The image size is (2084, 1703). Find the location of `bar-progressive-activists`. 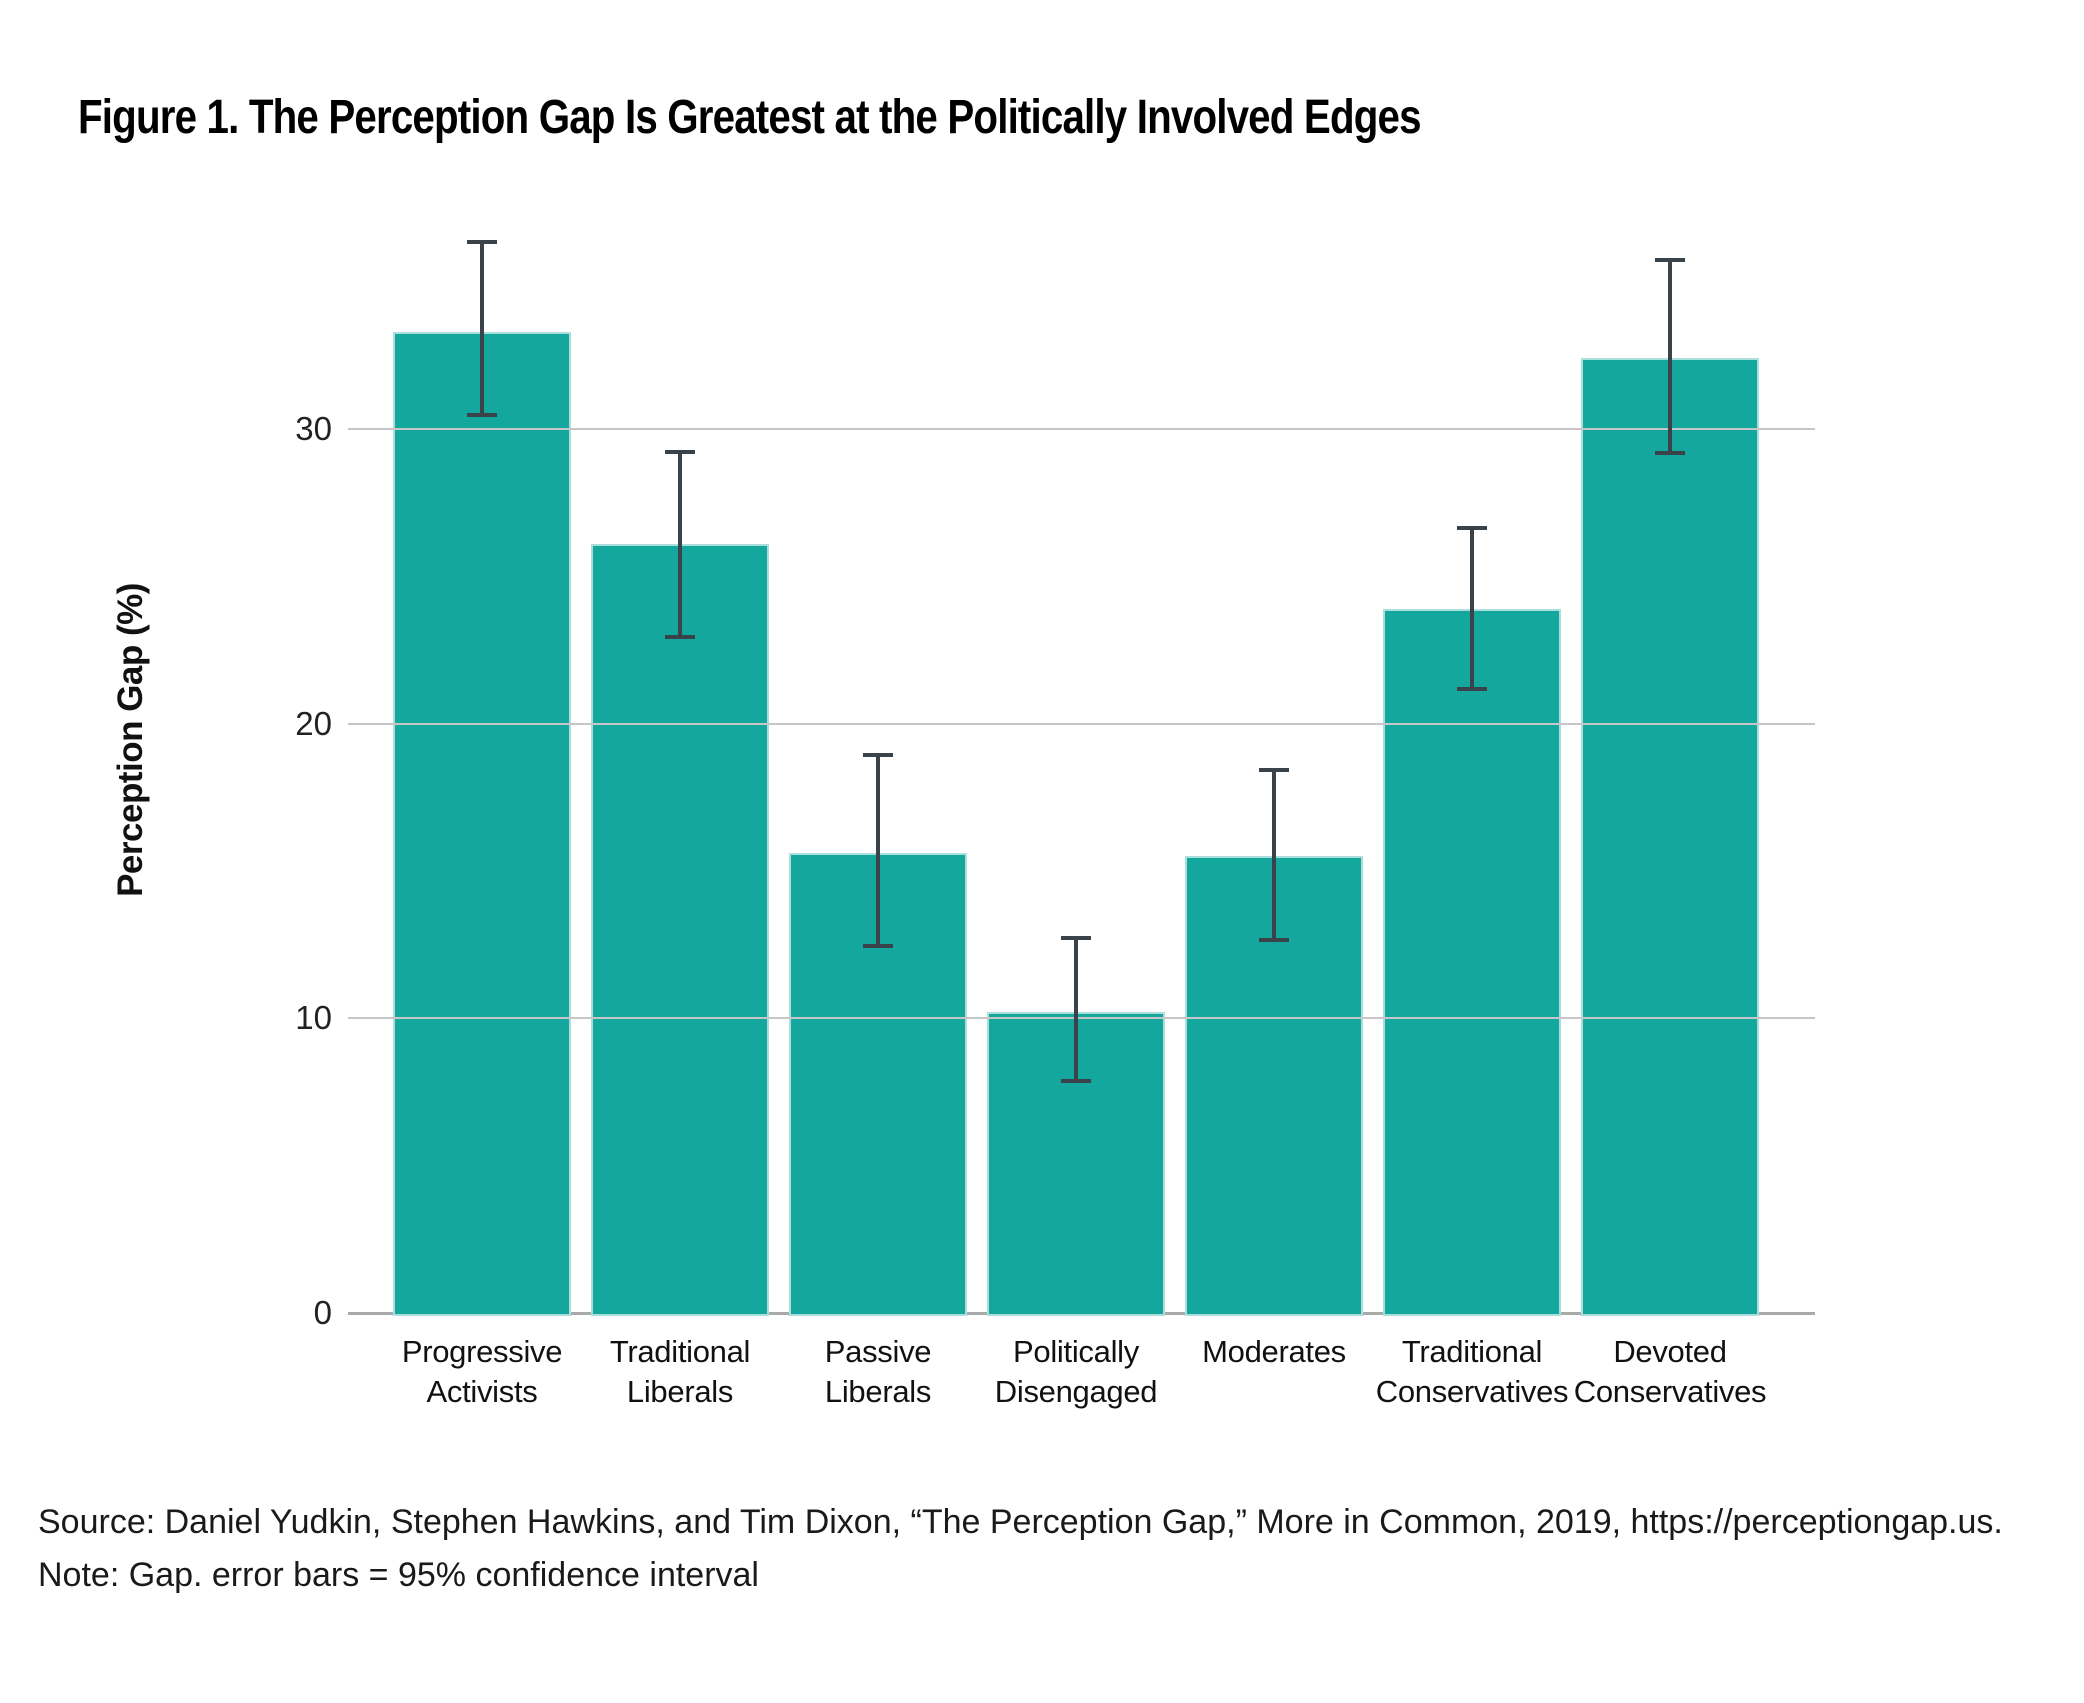

bar-progressive-activists is located at coordinates (482, 824).